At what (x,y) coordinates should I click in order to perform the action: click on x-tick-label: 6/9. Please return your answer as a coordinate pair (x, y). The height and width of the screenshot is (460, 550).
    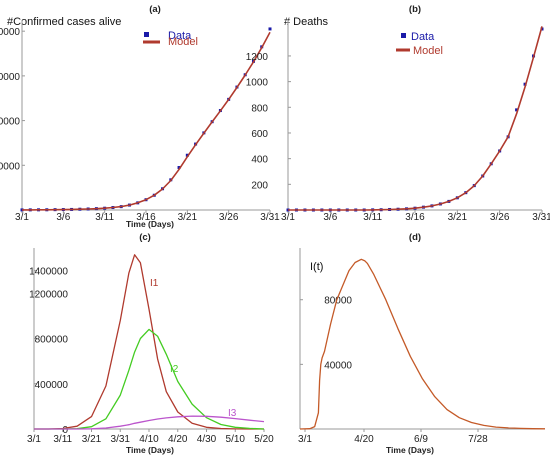
    Looking at the image, I should click on (421, 439).